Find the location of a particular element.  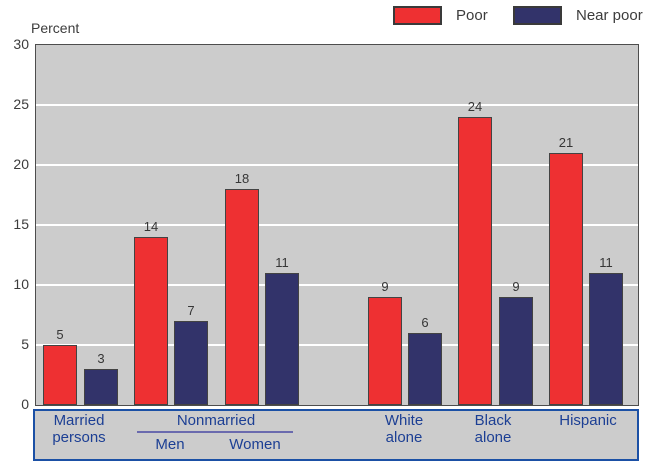

category-label-hispanic: Hispanic is located at coordinates (588, 420).